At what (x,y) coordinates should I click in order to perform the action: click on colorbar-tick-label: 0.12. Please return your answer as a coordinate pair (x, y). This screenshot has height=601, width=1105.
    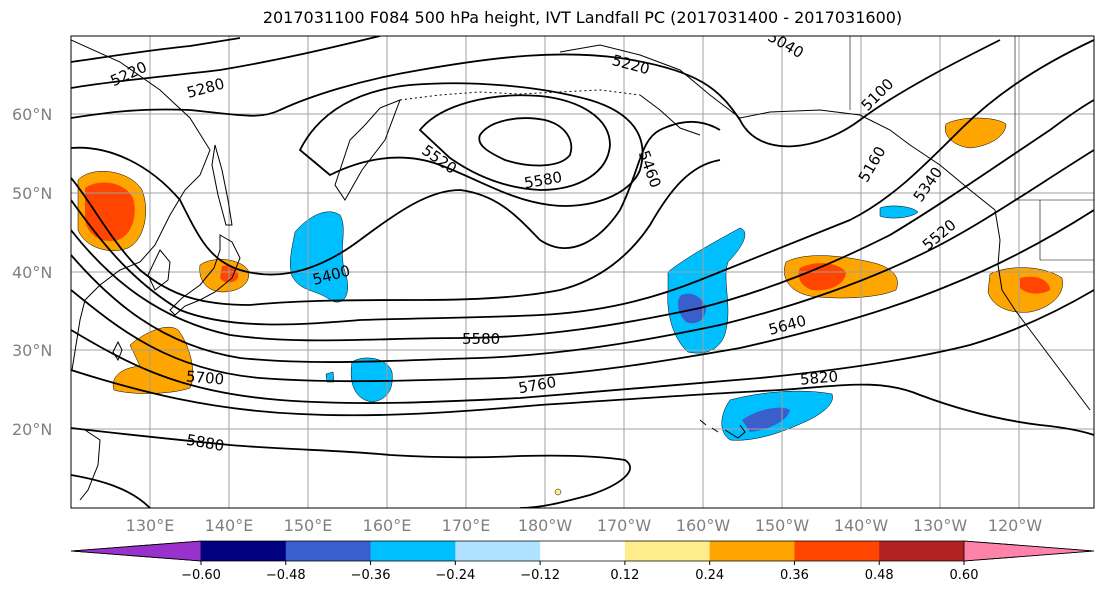
    Looking at the image, I should click on (624, 575).